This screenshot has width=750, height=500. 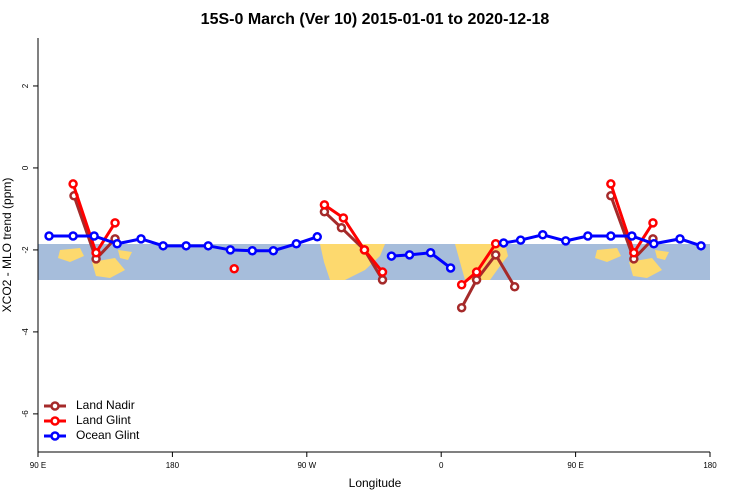 What do you see at coordinates (105, 405) in the screenshot?
I see `legend-label: Land Nadir` at bounding box center [105, 405].